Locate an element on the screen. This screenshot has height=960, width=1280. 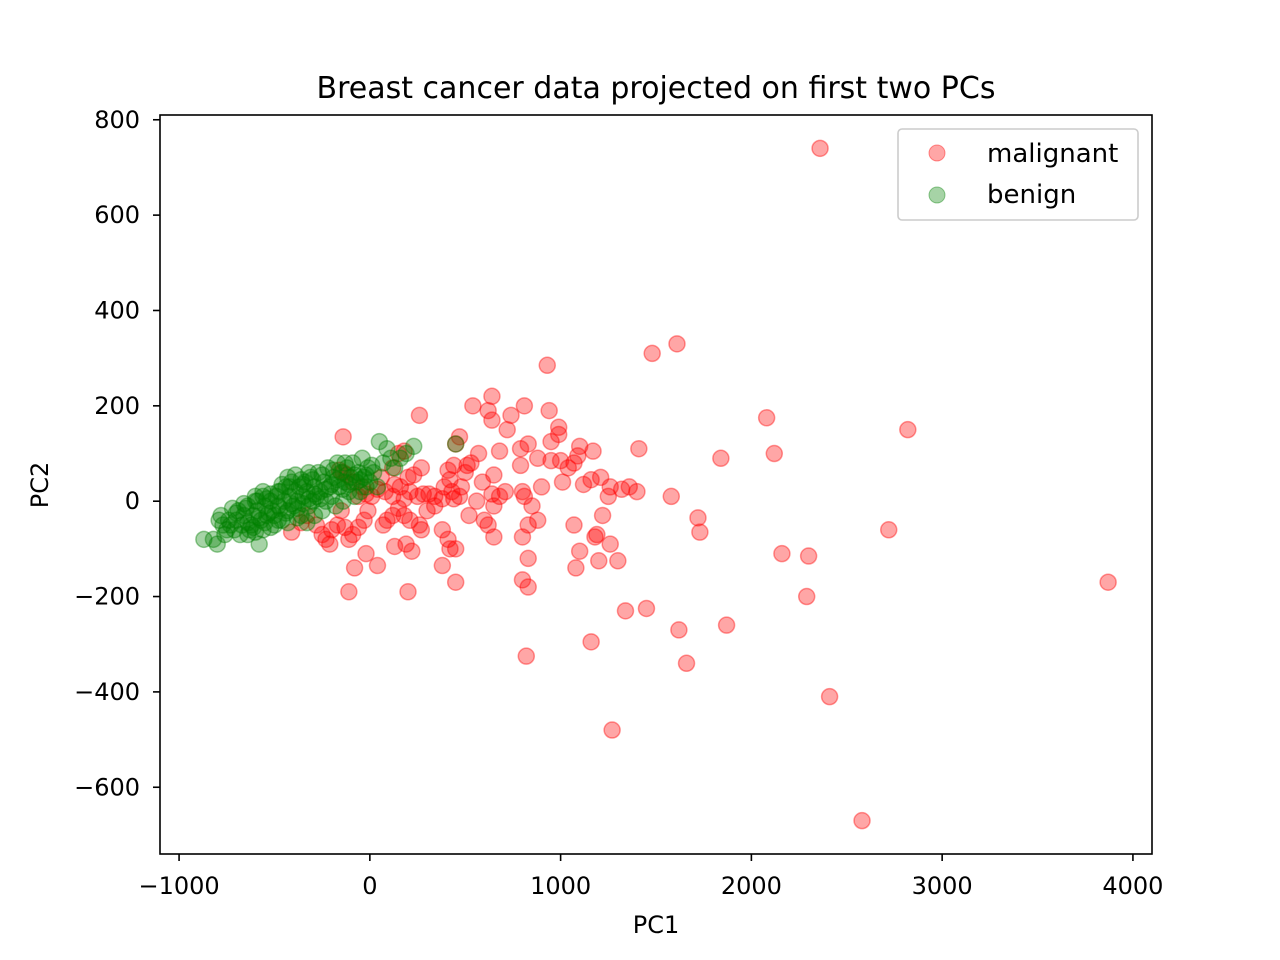
y-tick-label: −600 is located at coordinates (107, 787).